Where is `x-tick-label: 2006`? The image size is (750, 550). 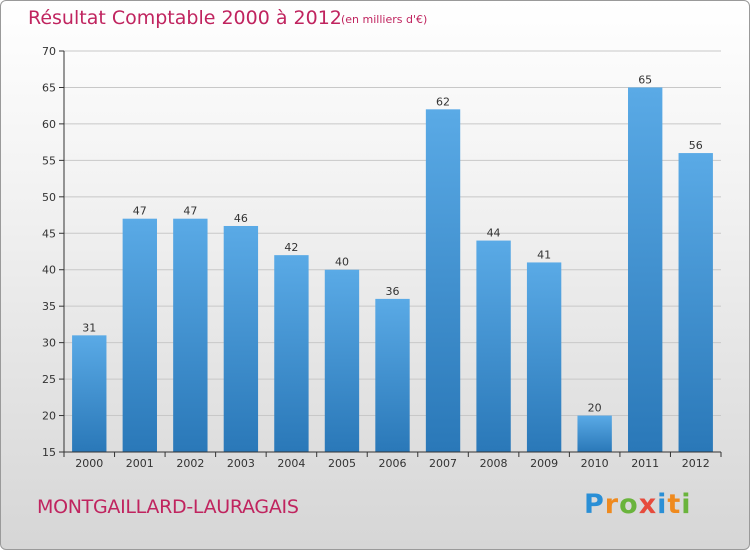 x-tick-label: 2006 is located at coordinates (393, 463).